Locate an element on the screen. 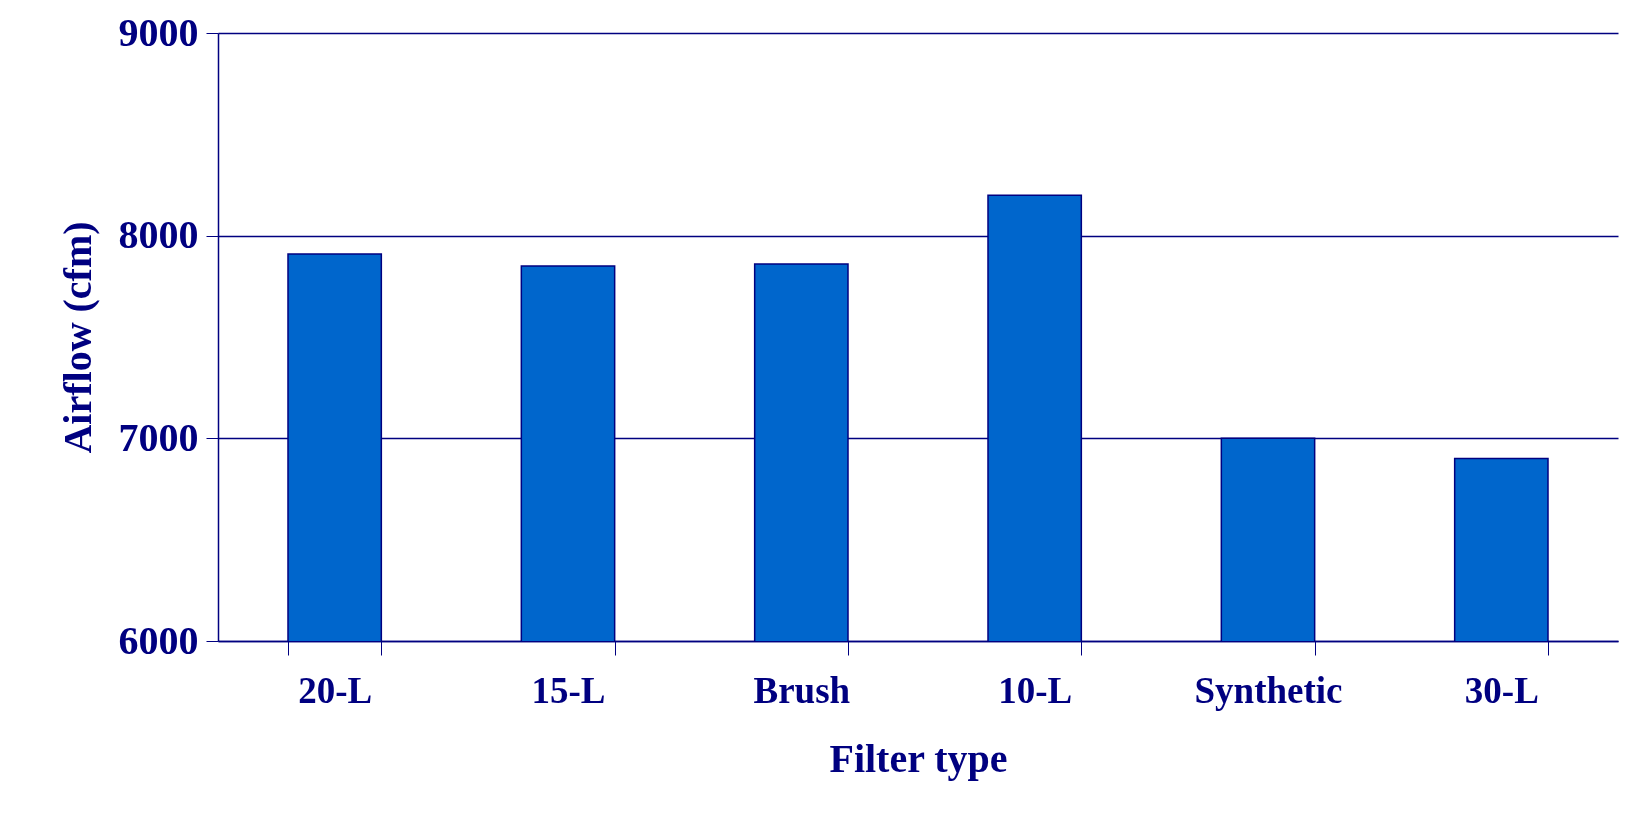 This screenshot has width=1628, height=819. x-tick-label: 20-L is located at coordinates (335, 690).